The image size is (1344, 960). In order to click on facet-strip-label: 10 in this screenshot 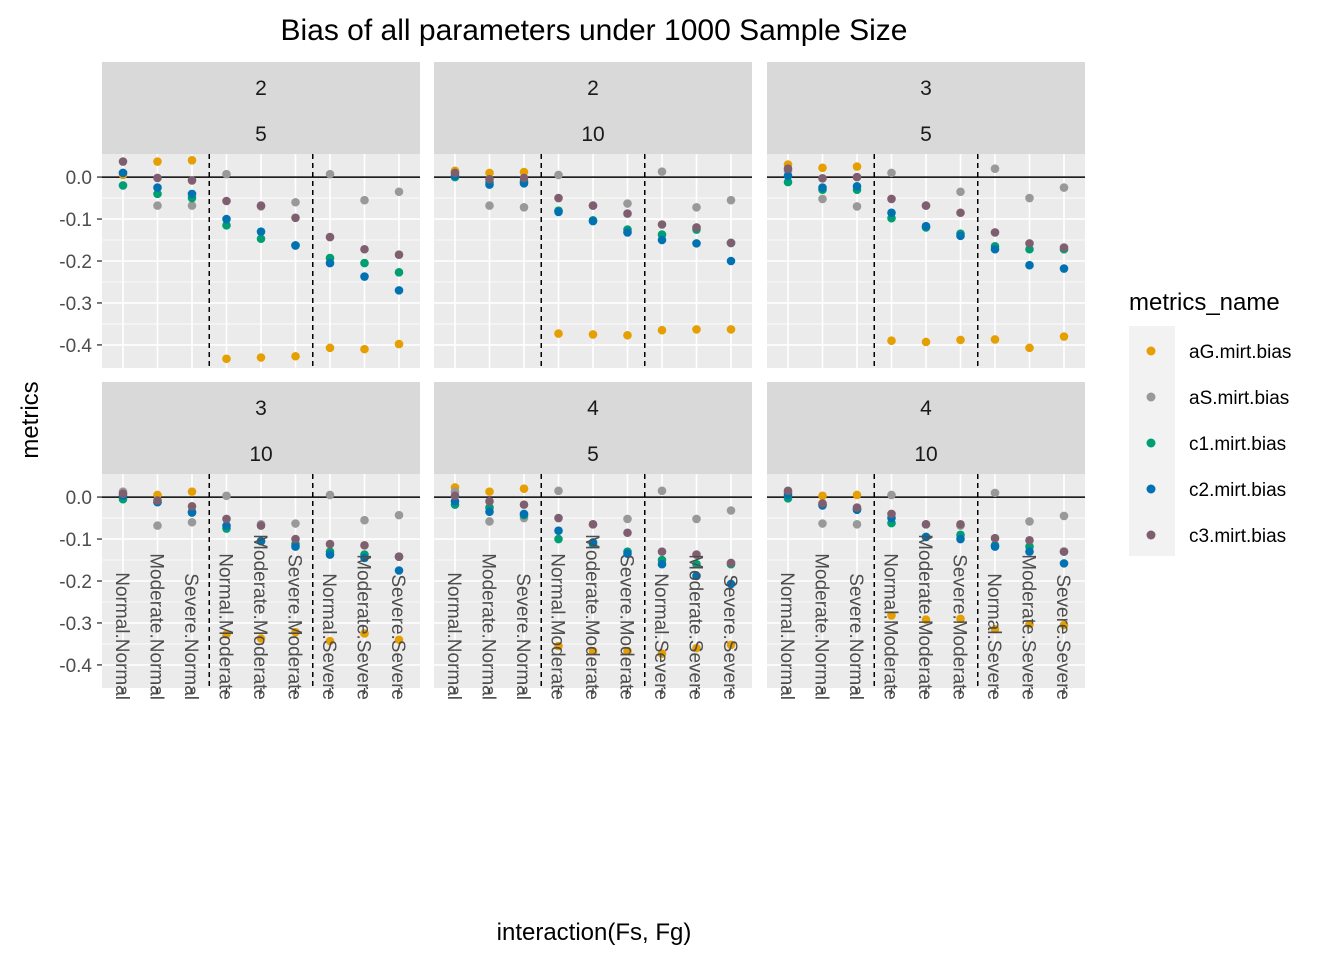, I will do `click(260, 454)`.